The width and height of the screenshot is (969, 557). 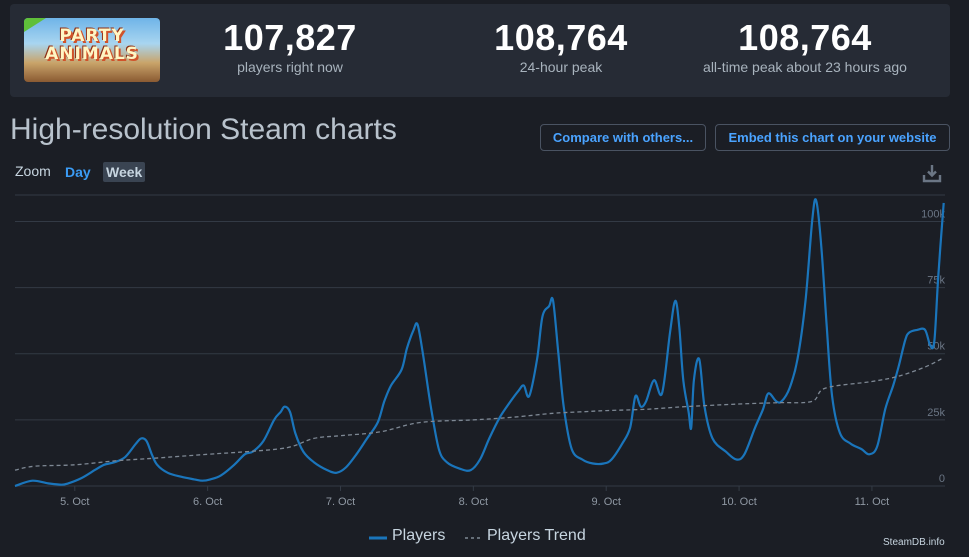 What do you see at coordinates (33, 171) in the screenshot?
I see `zoom-label: Zoom` at bounding box center [33, 171].